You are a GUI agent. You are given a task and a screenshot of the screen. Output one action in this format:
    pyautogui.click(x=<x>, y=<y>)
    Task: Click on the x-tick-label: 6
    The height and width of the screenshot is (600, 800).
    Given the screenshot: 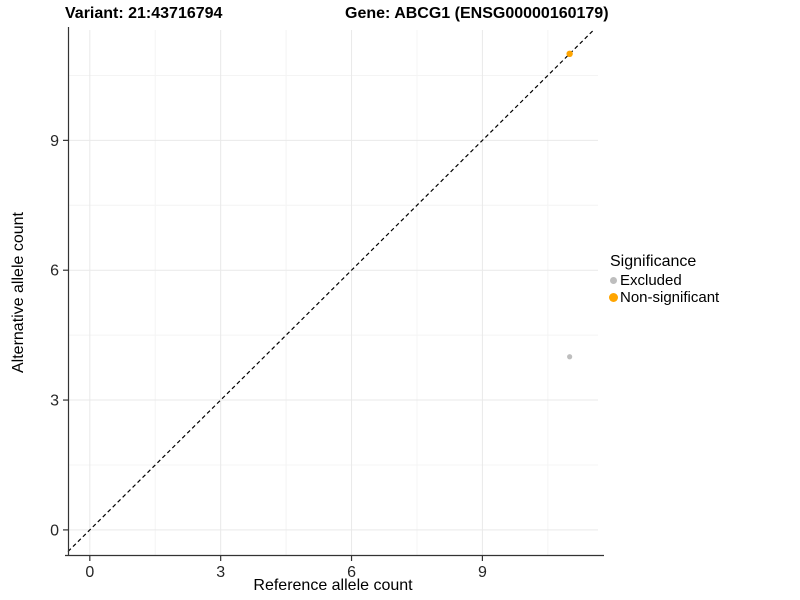 What is the action you would take?
    pyautogui.click(x=351, y=572)
    